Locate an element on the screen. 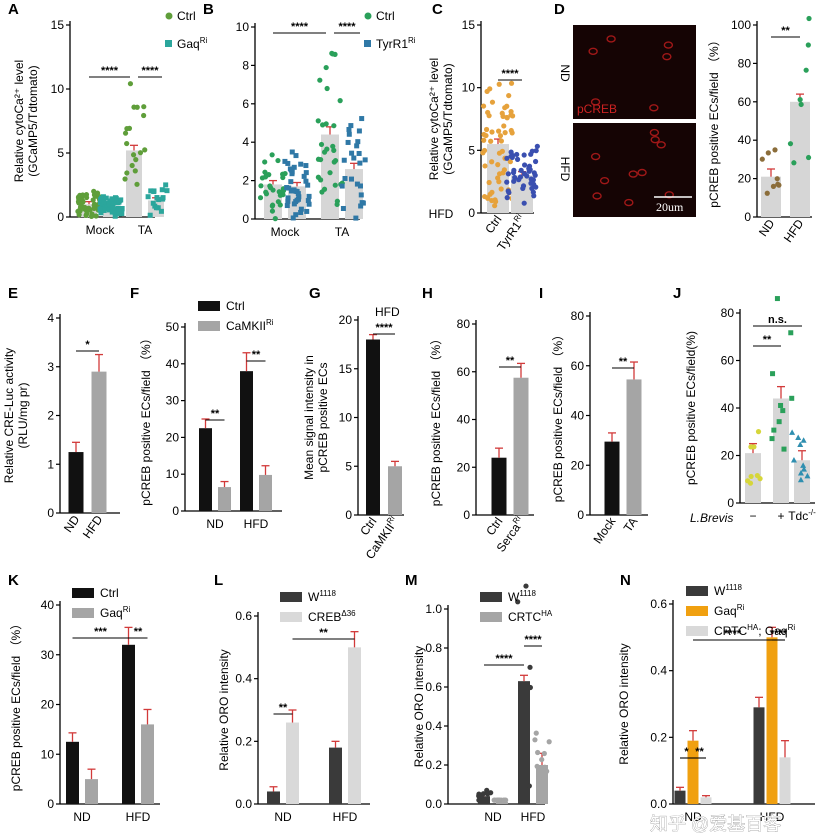 This screenshot has width=821, height=838. watermark-text: 知乎 @爱基百客 is located at coordinates (715, 824).